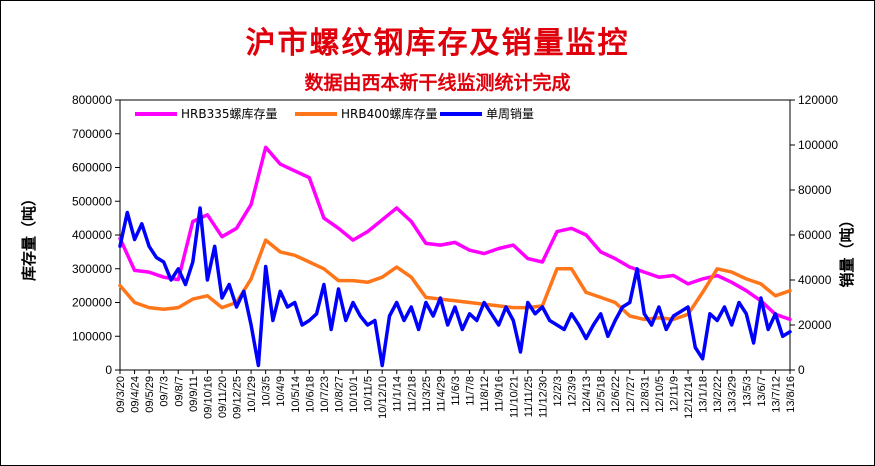 The image size is (875, 466). I want to click on x-tick-label: 09/9/11, so click(194, 394).